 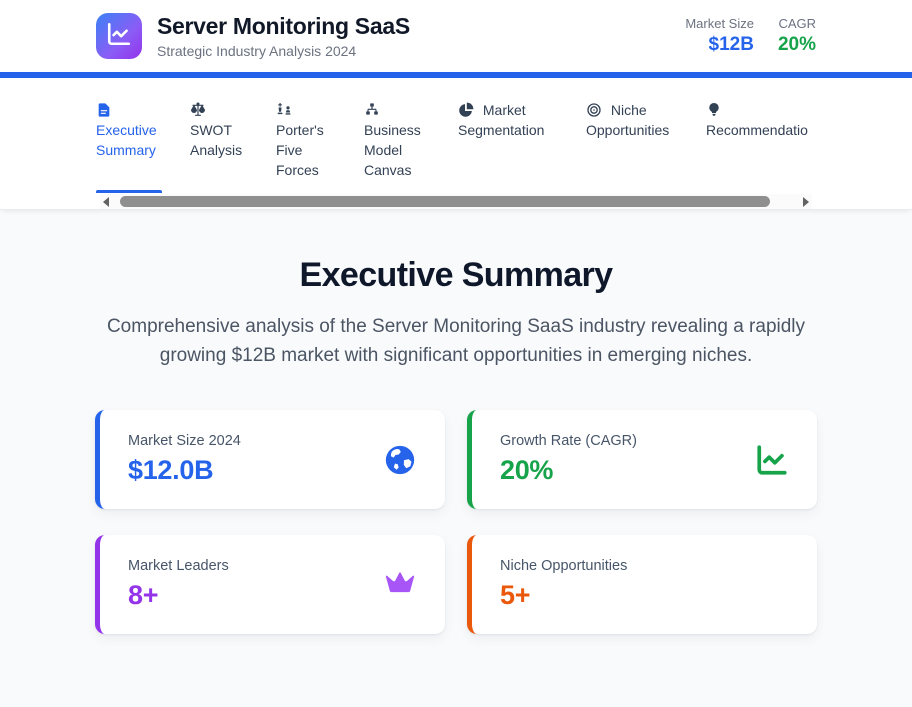 What do you see at coordinates (757, 130) in the screenshot?
I see `tab-label: Recommendatio` at bounding box center [757, 130].